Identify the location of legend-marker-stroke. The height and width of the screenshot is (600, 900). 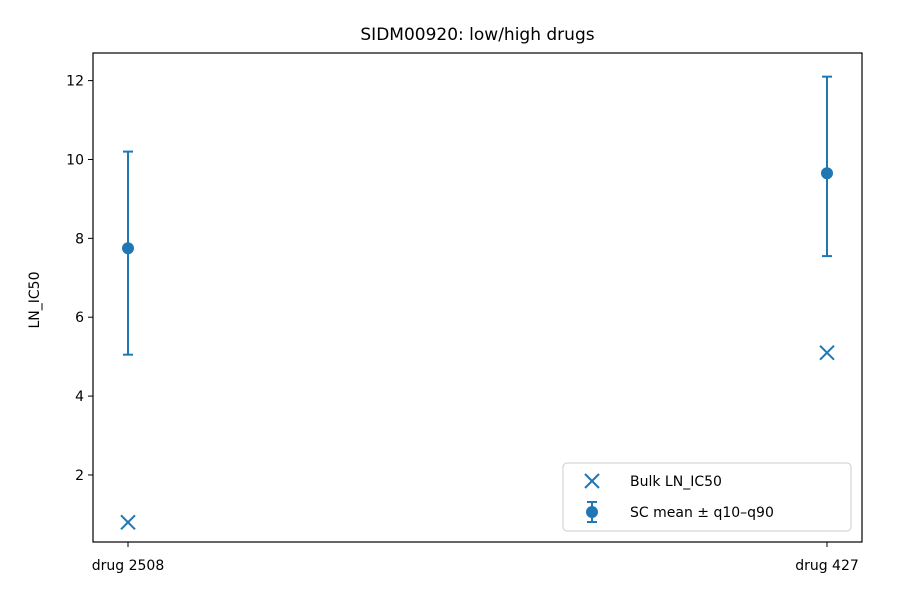
(592, 481).